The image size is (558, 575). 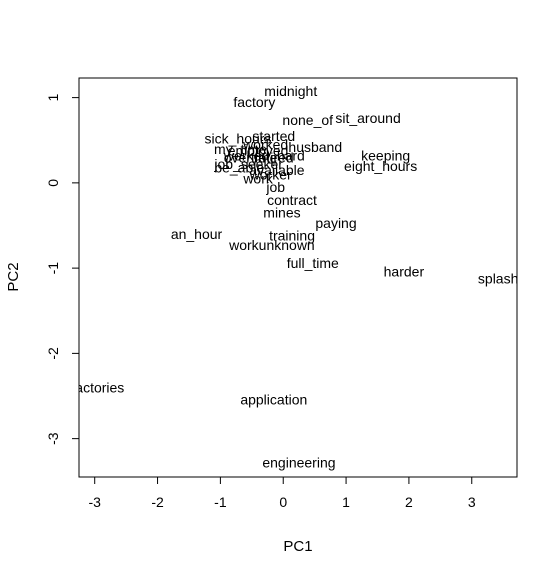 What do you see at coordinates (404, 272) in the screenshot?
I see `point-label: harder` at bounding box center [404, 272].